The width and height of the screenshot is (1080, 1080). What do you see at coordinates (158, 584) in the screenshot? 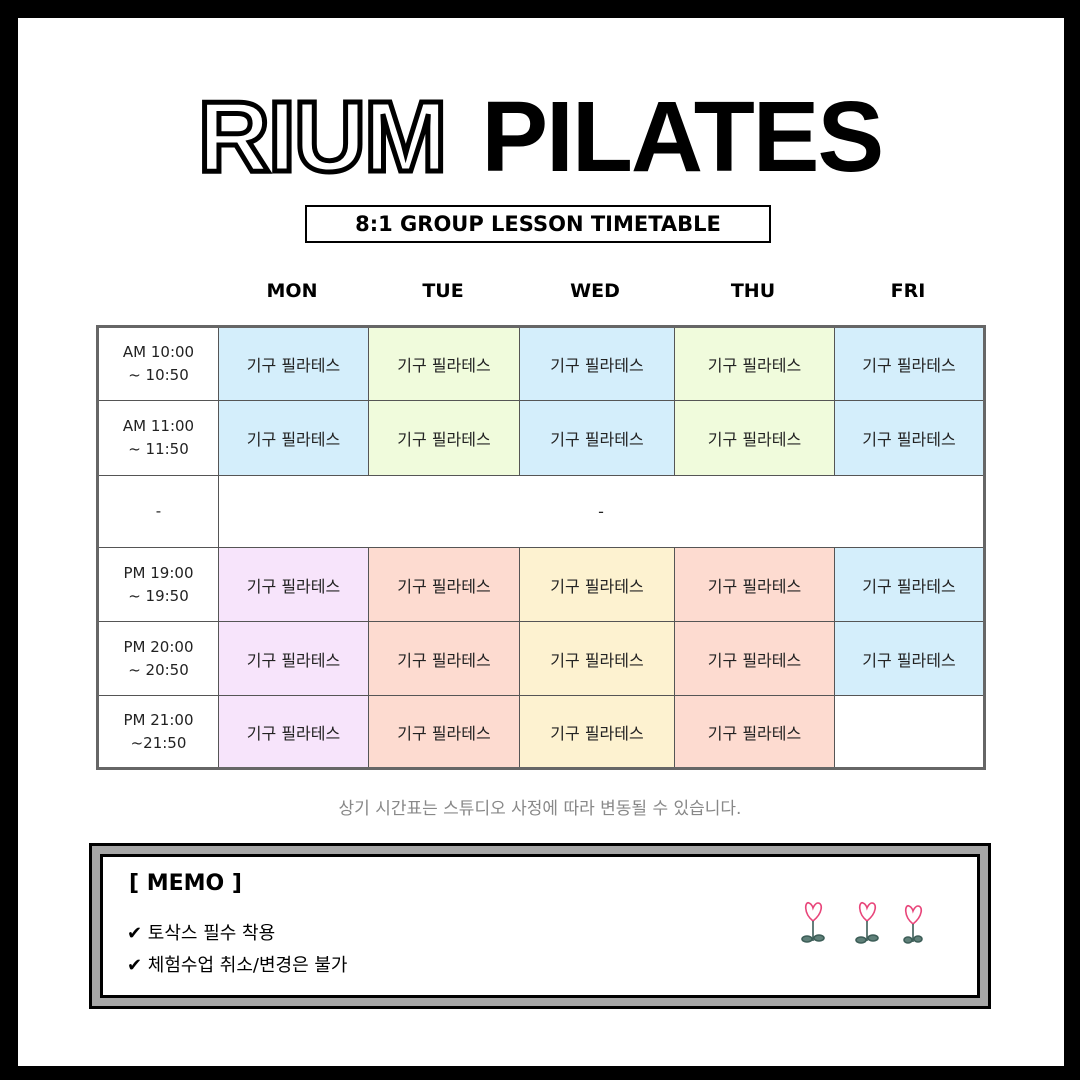
I see `time-slot: PM 19:00 ~ 19:50` at bounding box center [158, 584].